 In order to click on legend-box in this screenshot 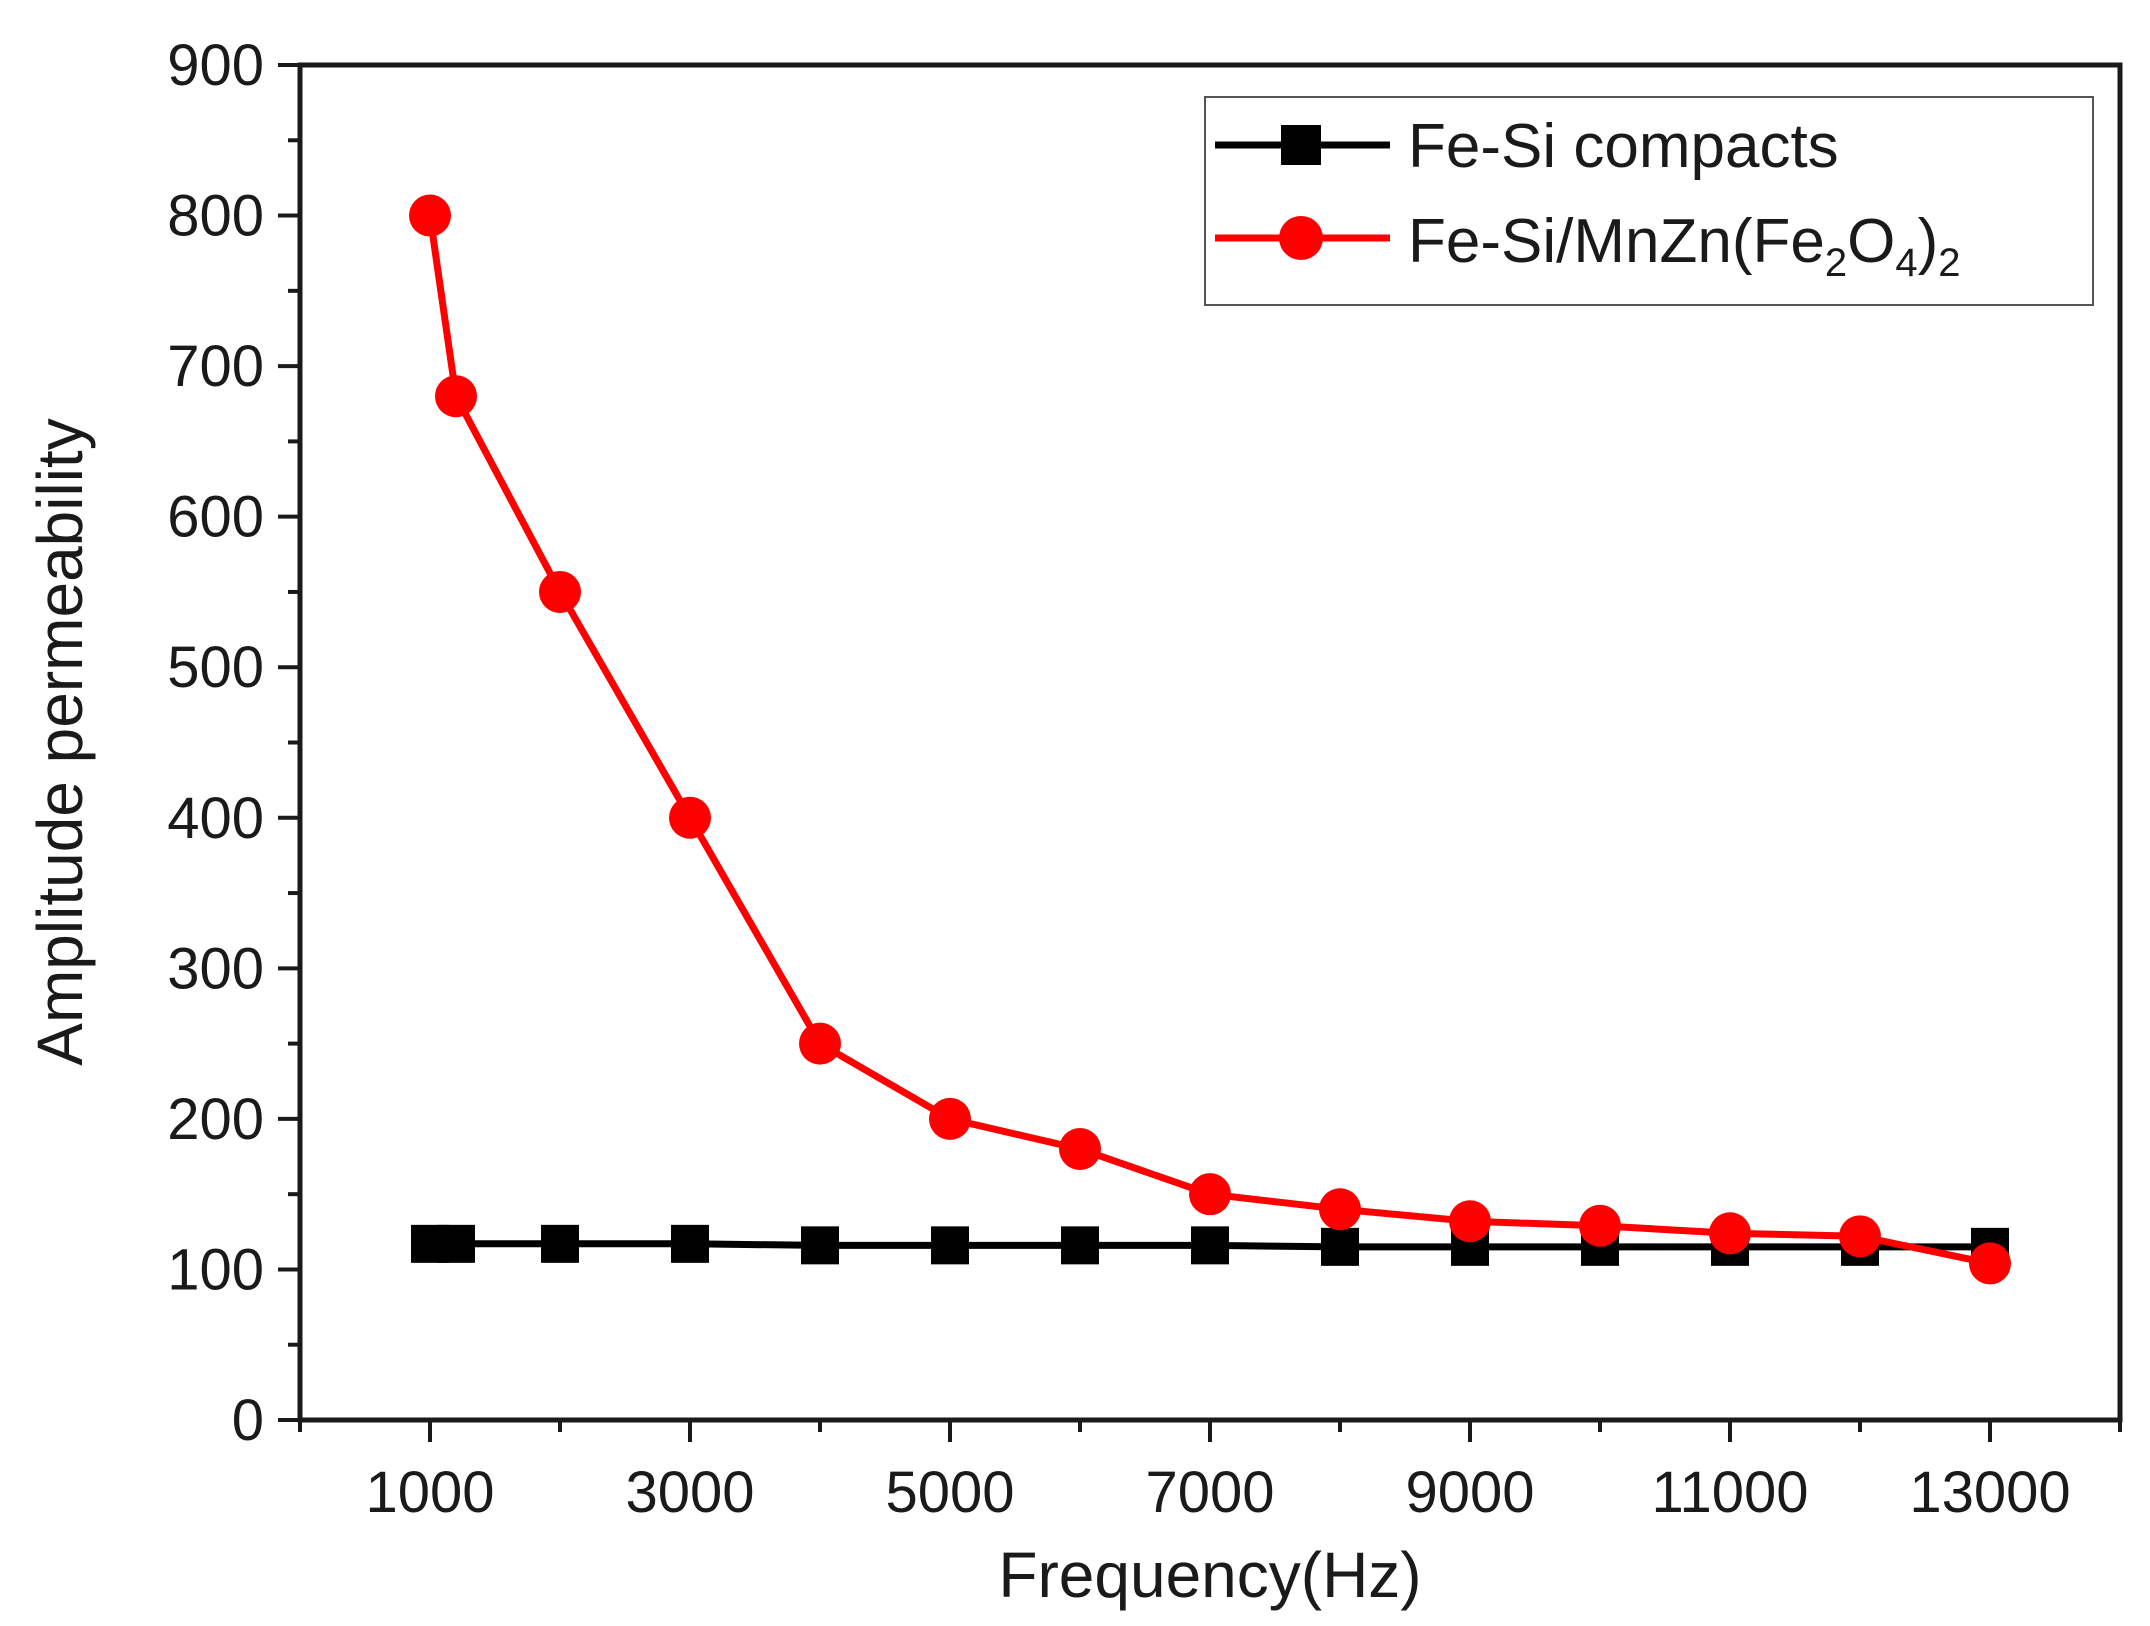, I will do `click(1649, 201)`.